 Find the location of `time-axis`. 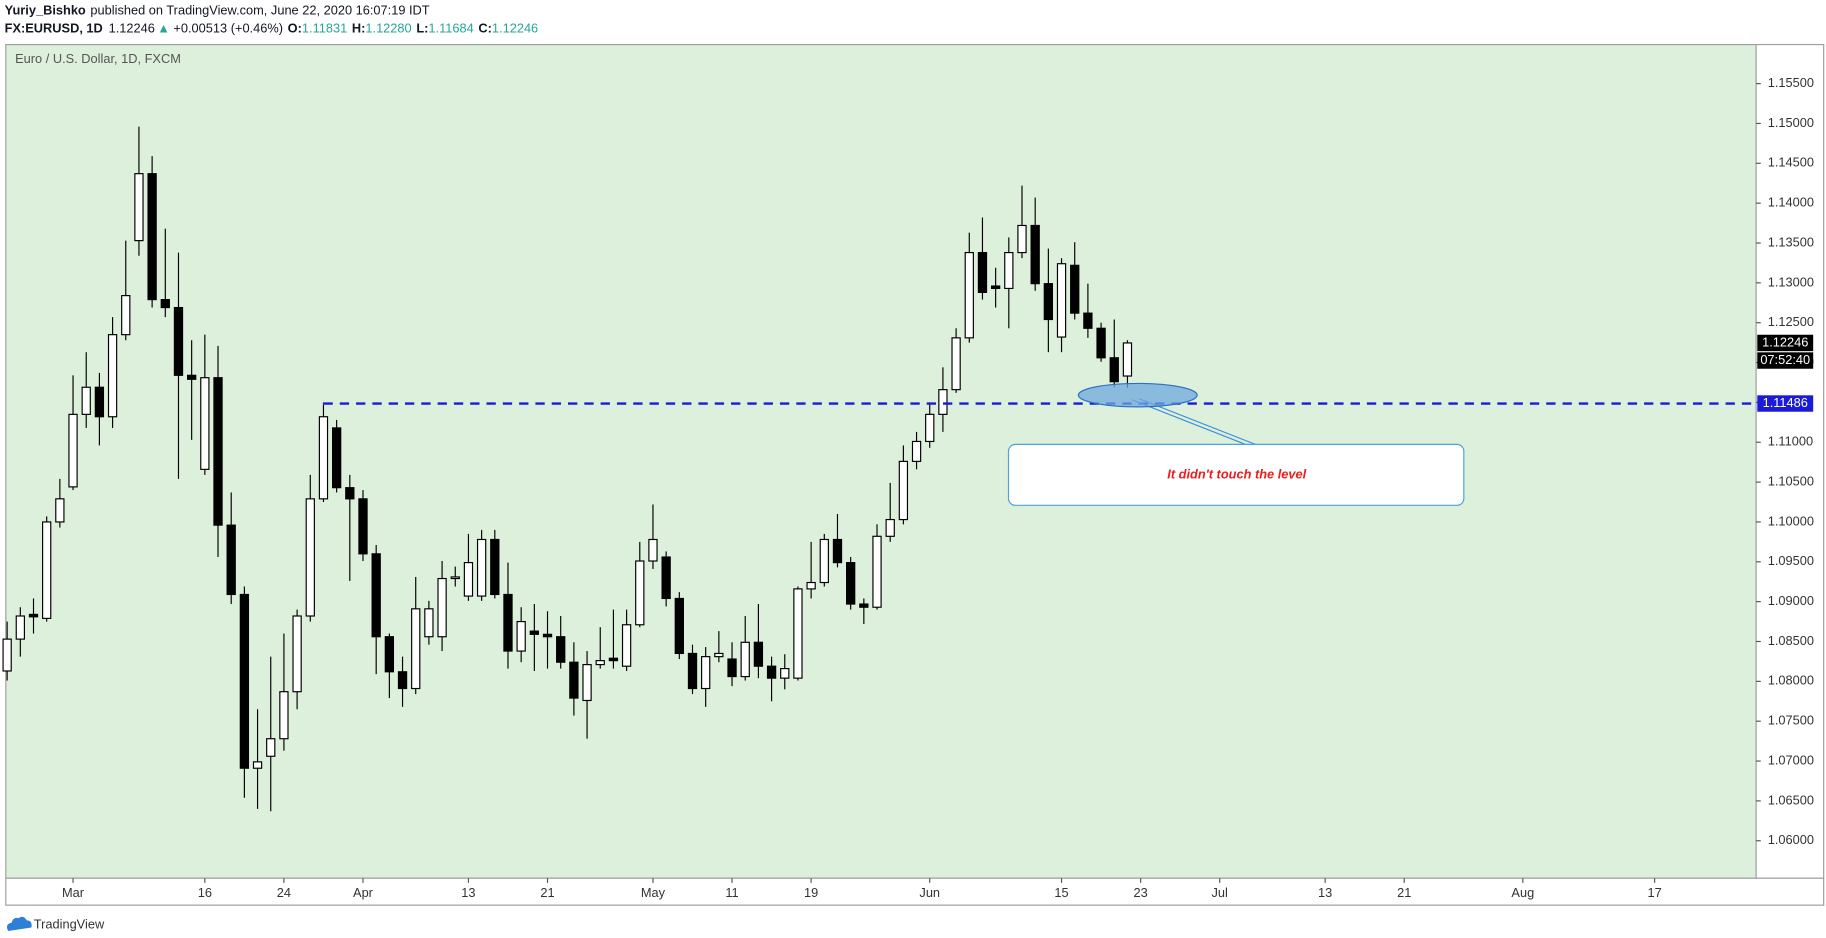

time-axis is located at coordinates (915, 891).